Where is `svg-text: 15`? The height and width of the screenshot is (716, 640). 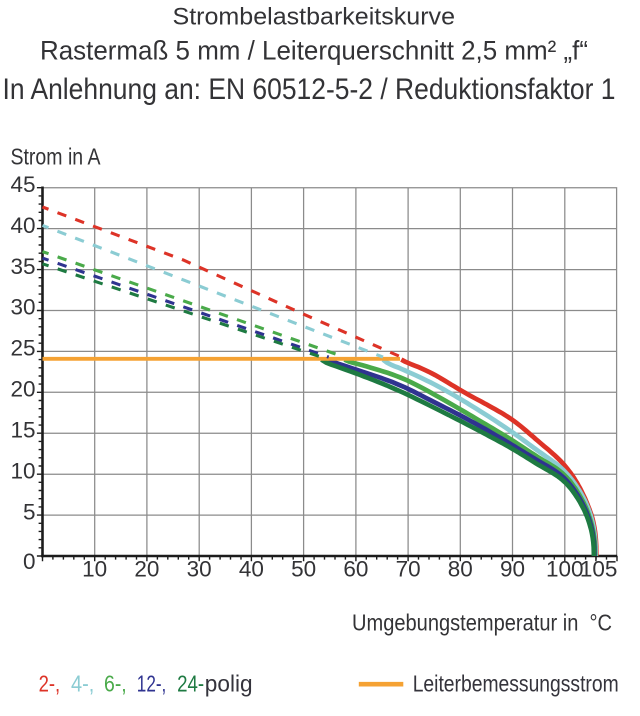 svg-text: 15 is located at coordinates (22, 429).